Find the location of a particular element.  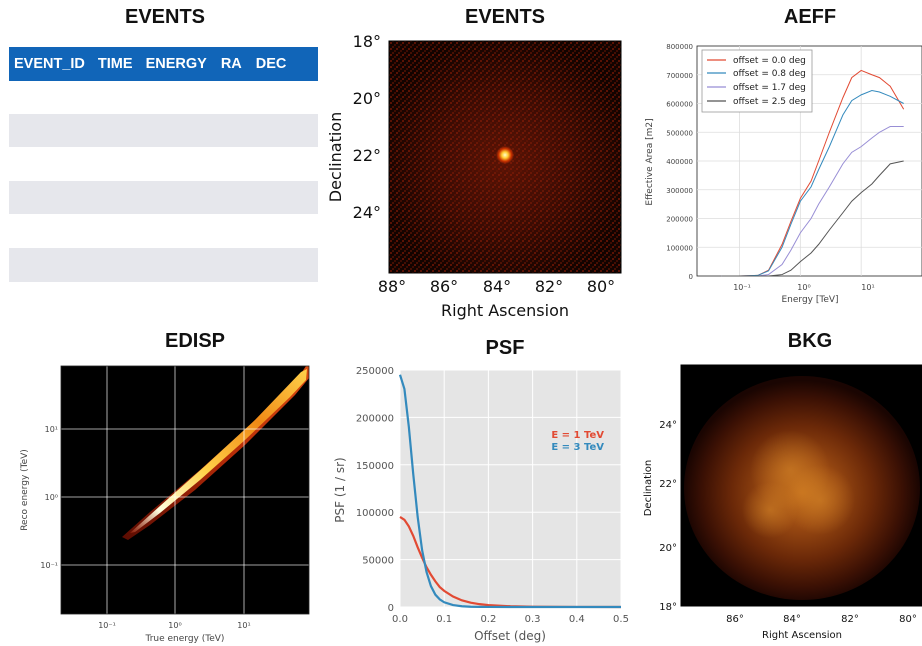

events-image-title: EVENTS is located at coordinates (505, 17).